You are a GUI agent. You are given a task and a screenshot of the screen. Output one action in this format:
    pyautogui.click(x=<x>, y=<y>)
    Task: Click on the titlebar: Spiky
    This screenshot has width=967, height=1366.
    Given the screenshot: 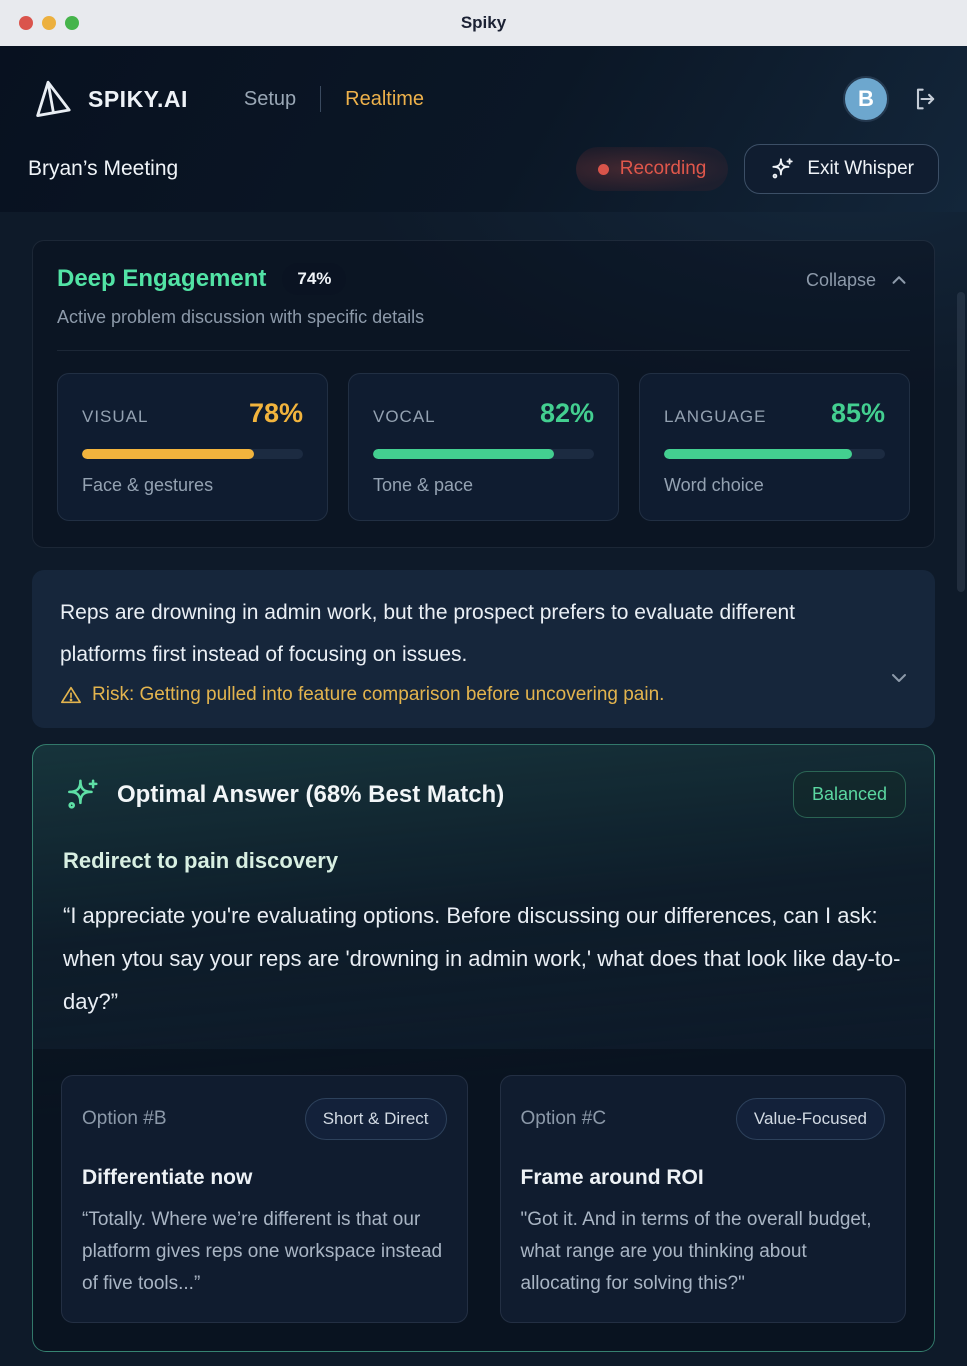 What is the action you would take?
    pyautogui.click(x=483, y=23)
    